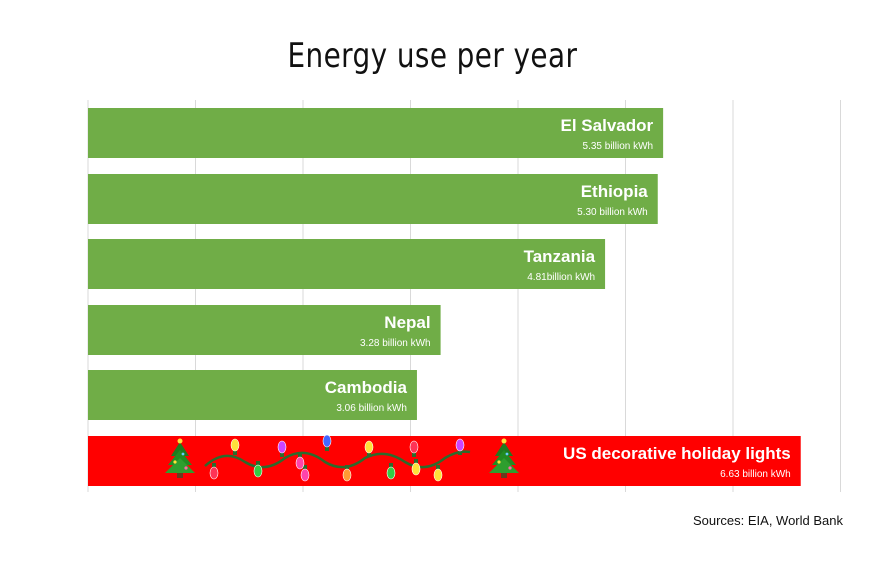 This screenshot has width=895, height=563. What do you see at coordinates (373, 199) in the screenshot?
I see `bar-ethiopia` at bounding box center [373, 199].